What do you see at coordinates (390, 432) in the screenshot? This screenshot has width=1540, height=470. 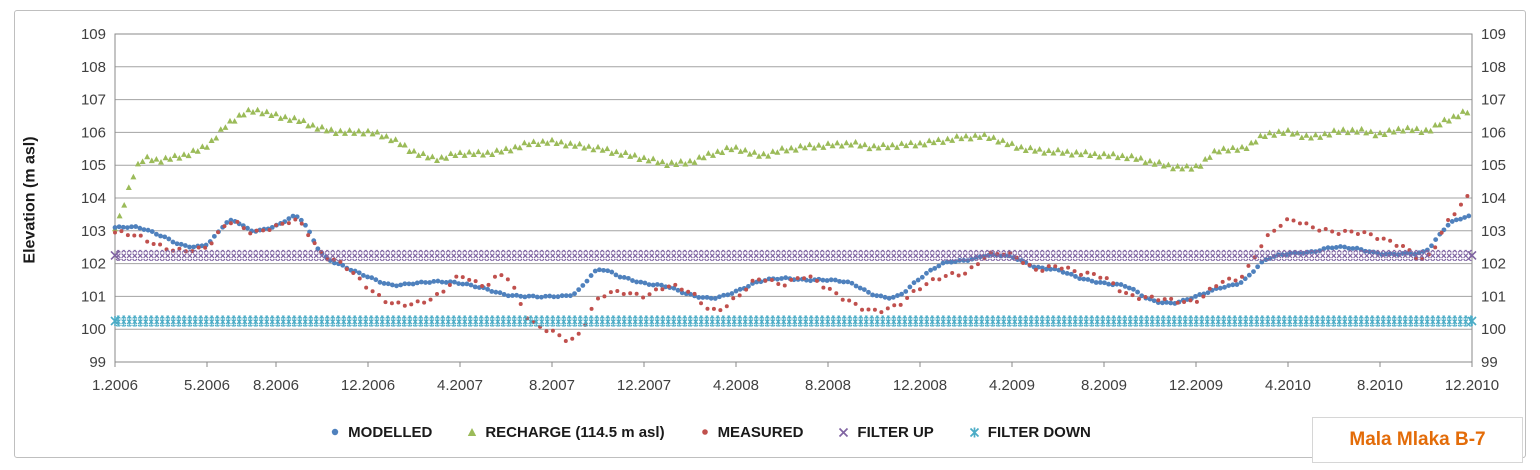 I see `legend-label-modelled: MODELLED` at bounding box center [390, 432].